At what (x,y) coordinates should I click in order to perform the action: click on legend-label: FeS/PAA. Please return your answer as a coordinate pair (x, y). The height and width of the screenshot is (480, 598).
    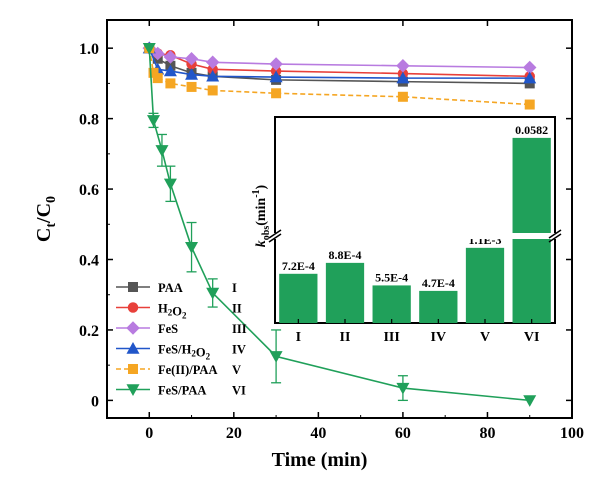
    Looking at the image, I should click on (182, 391).